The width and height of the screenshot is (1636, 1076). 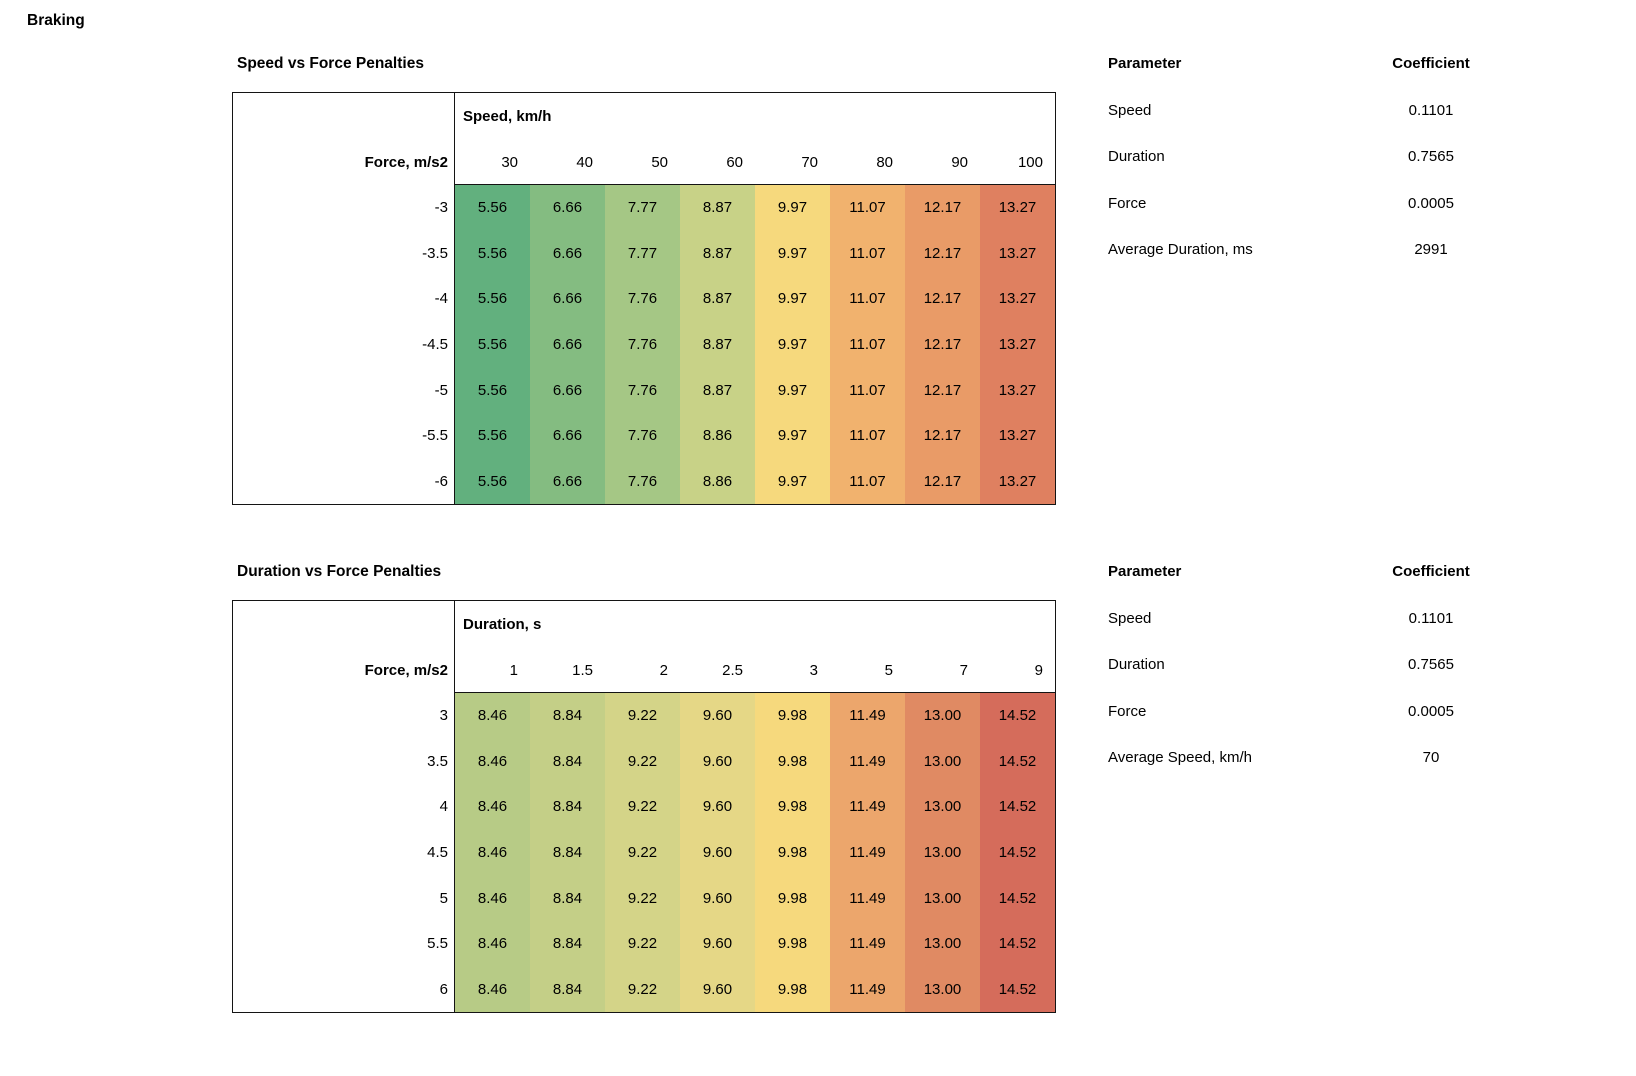 I want to click on param-name: Speed, so click(x=1130, y=618).